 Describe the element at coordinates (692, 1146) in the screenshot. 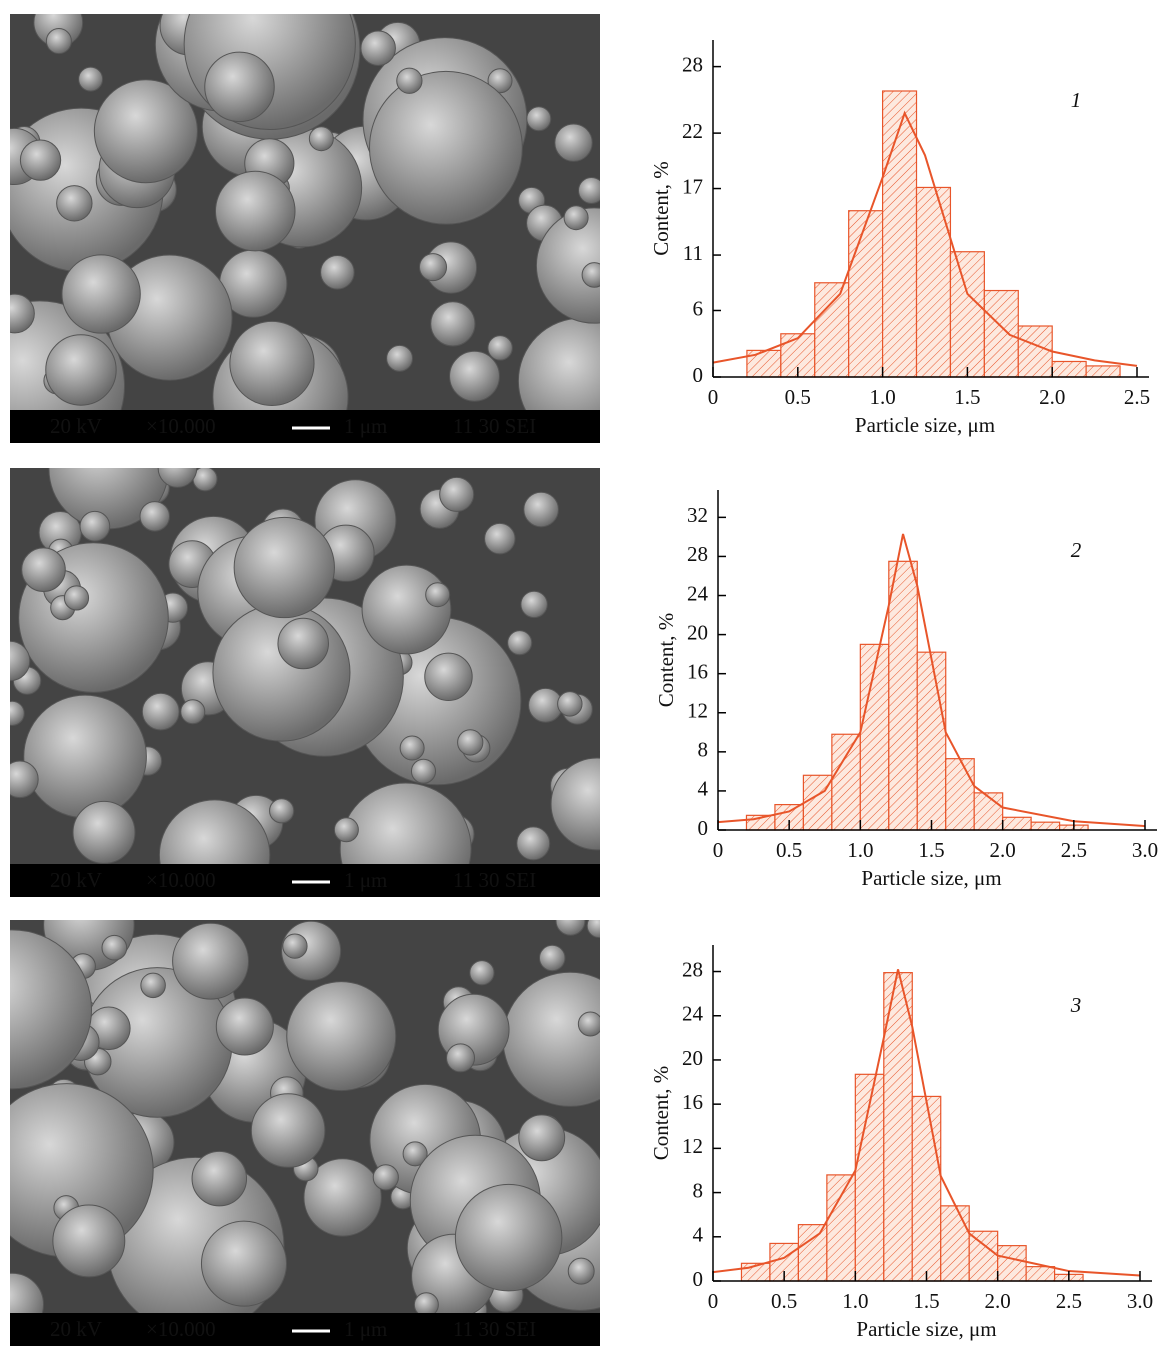

I see `y-tick-label: 12` at that location.